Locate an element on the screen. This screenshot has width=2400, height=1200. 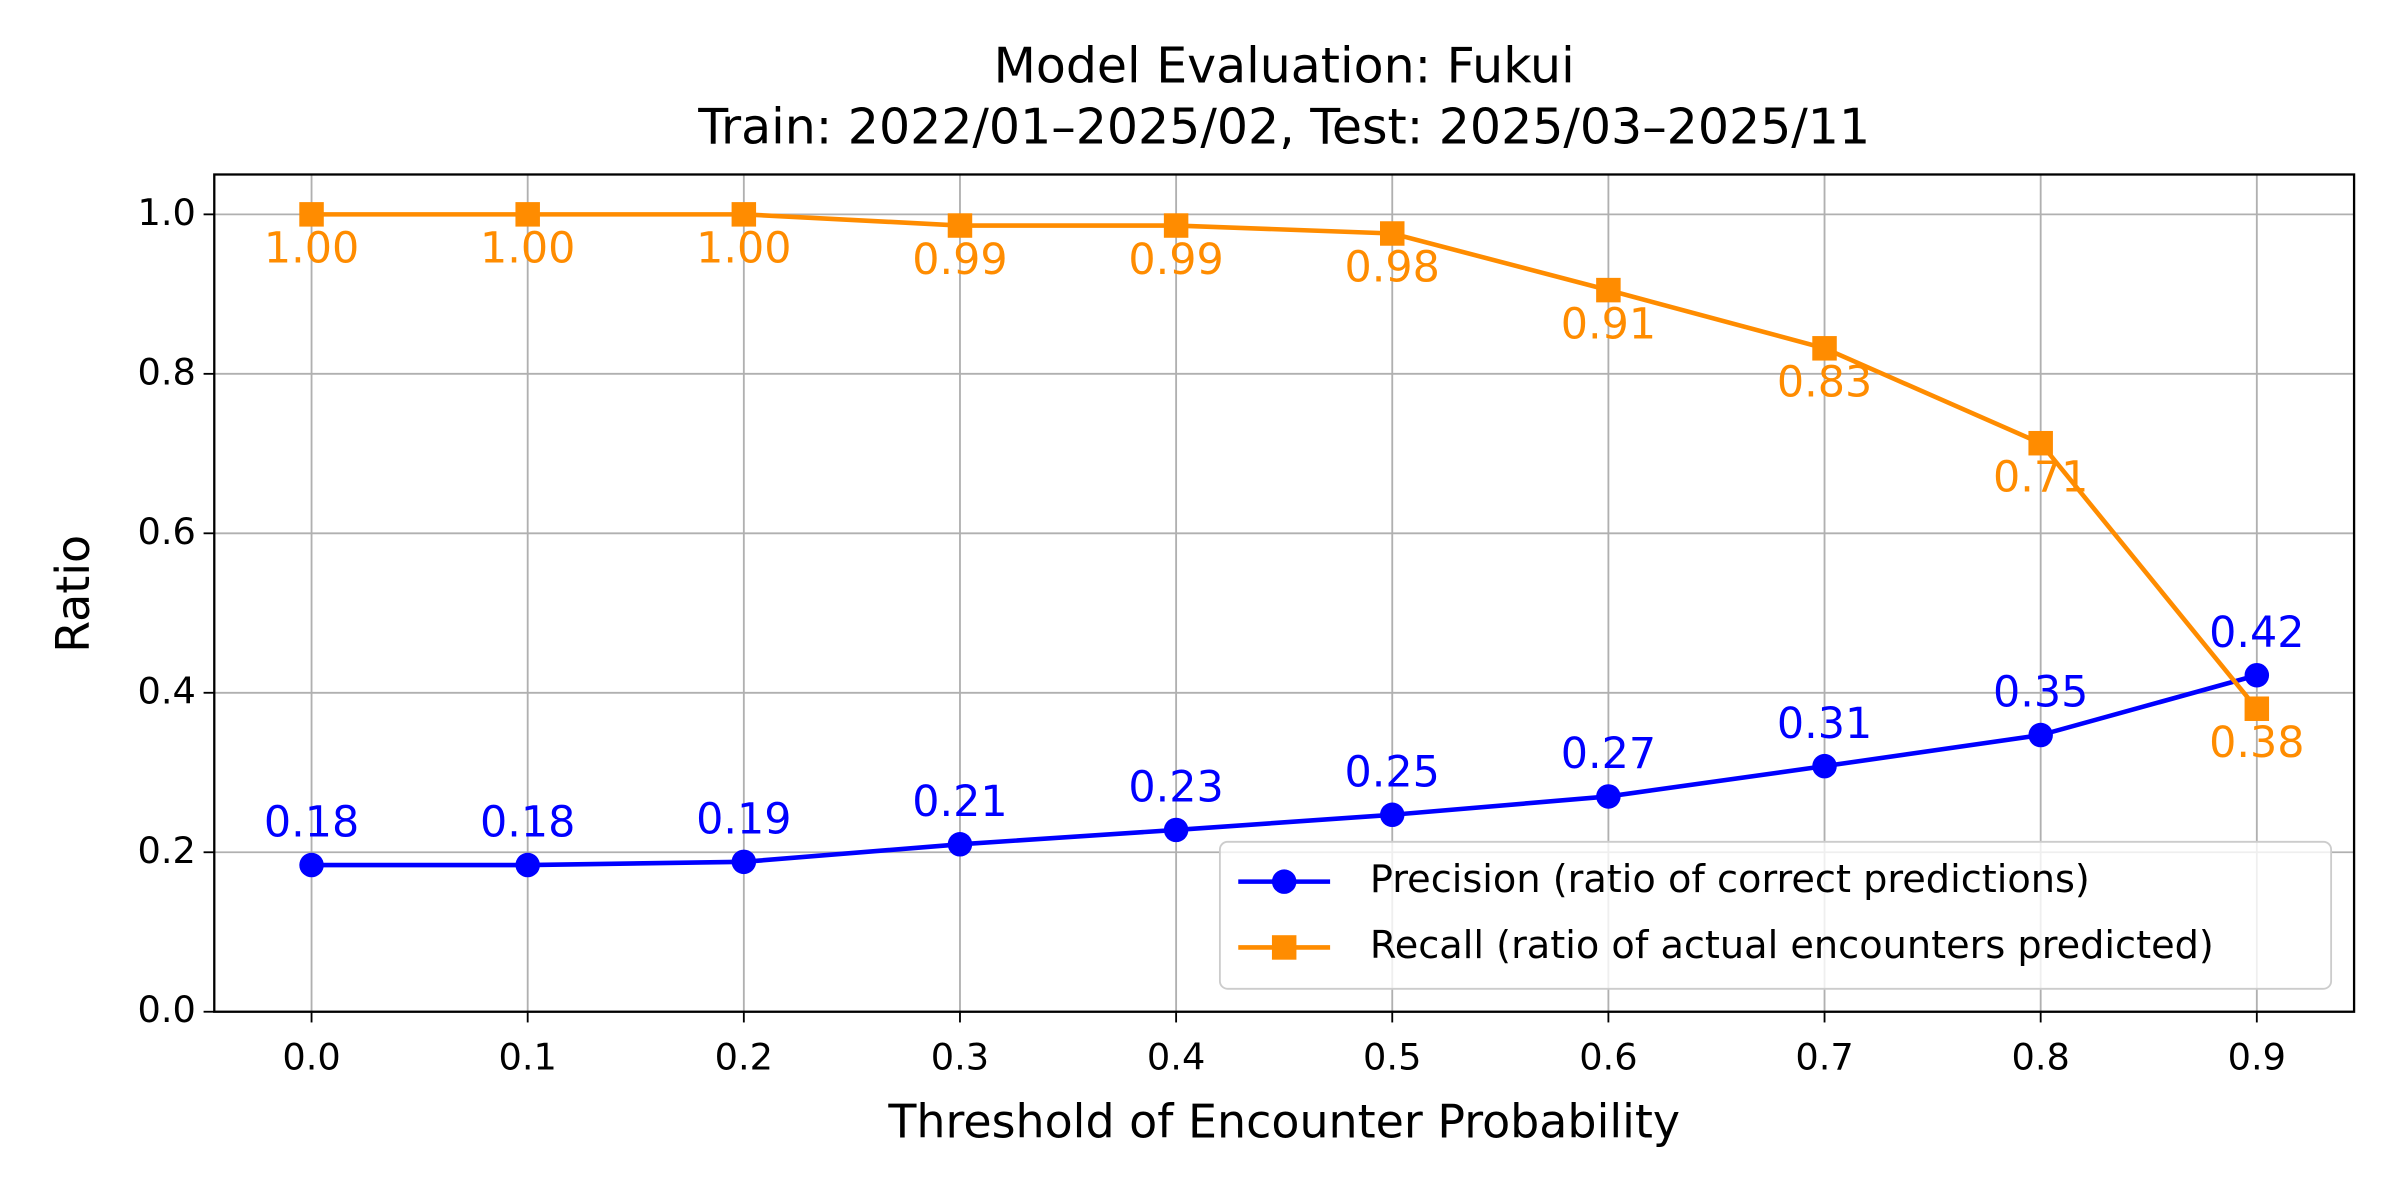
data-label: 0.25 is located at coordinates (1392, 772).